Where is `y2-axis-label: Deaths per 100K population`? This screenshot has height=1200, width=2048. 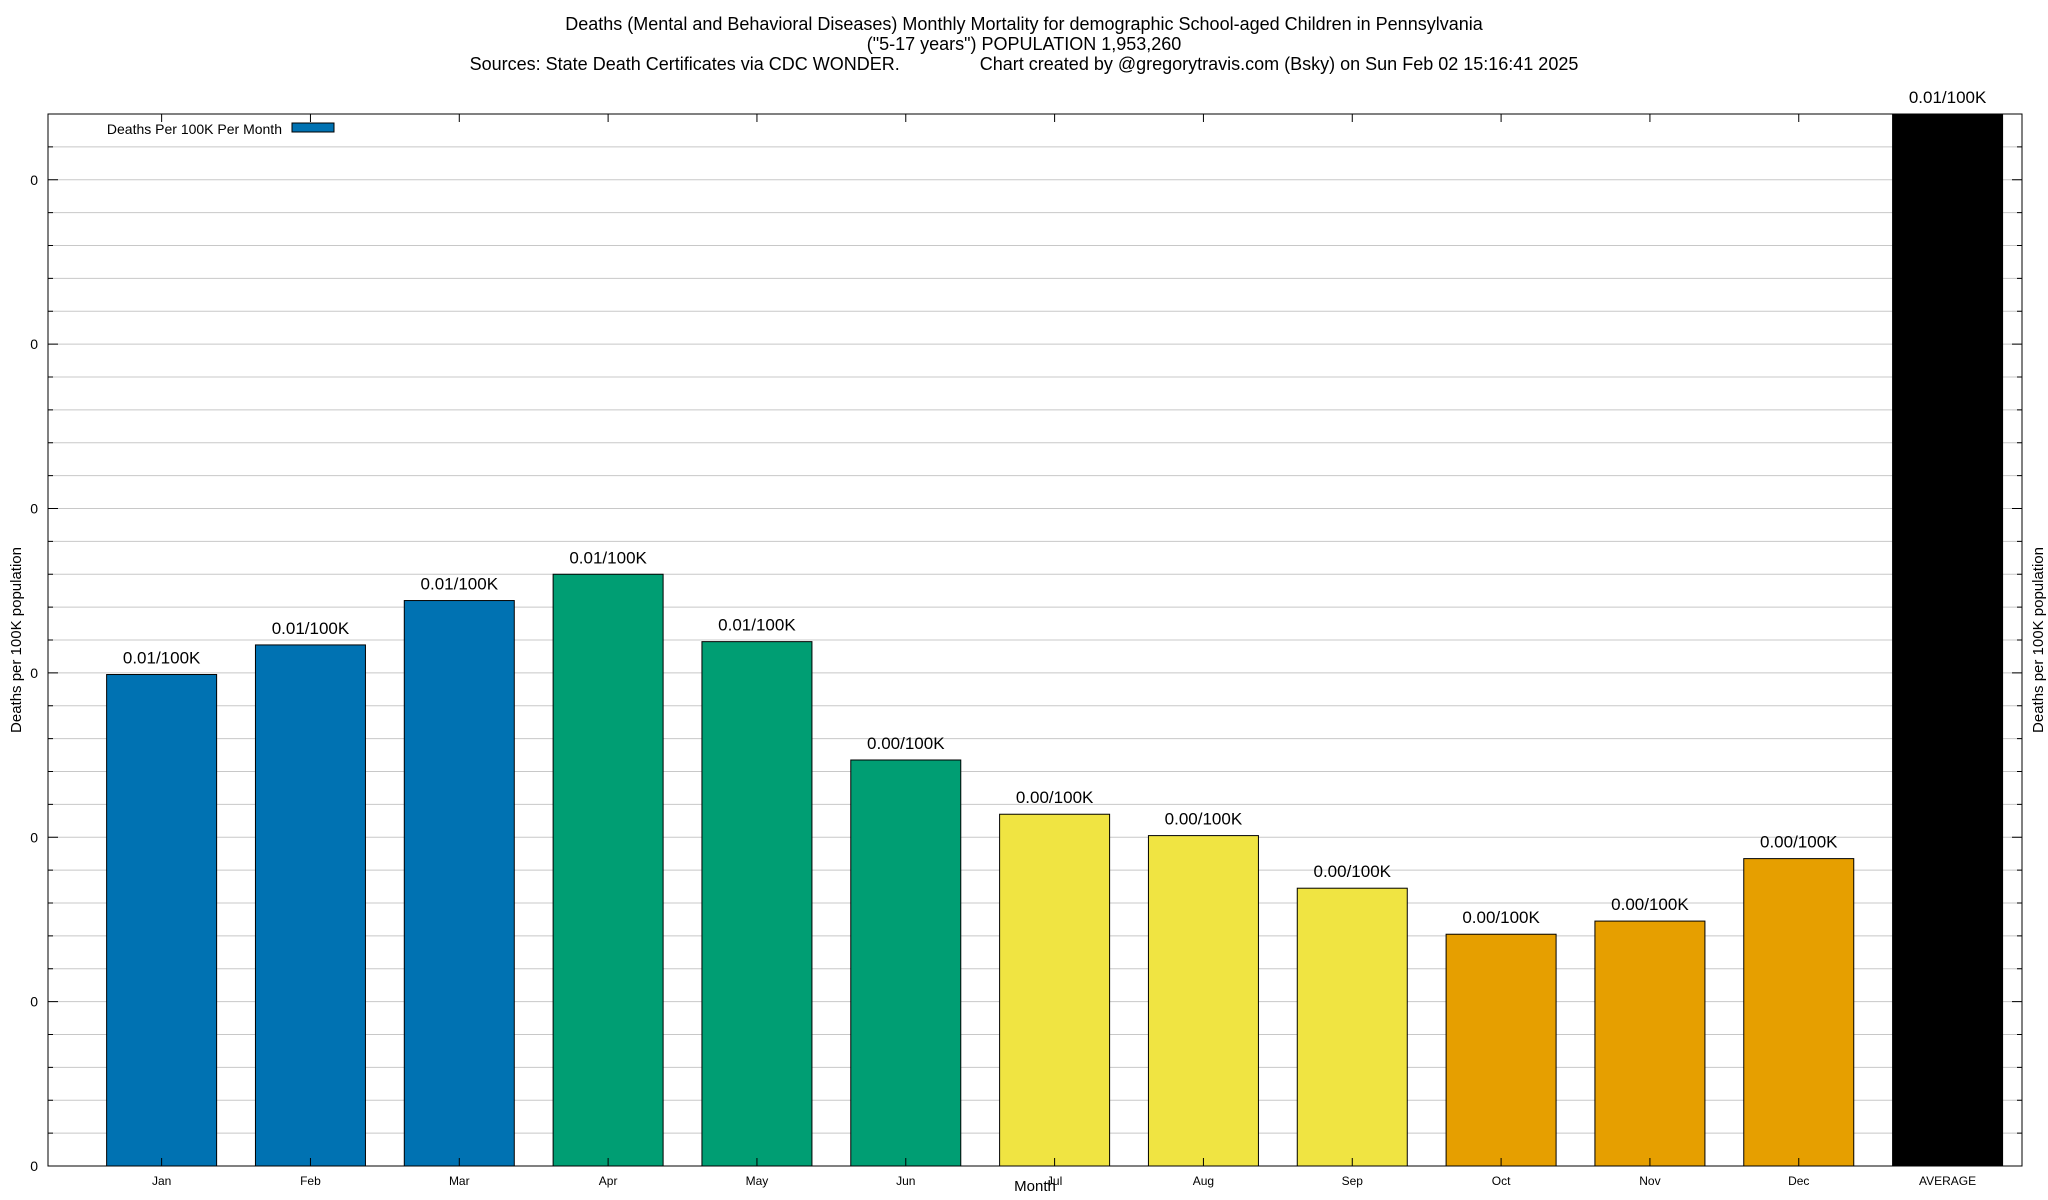
y2-axis-label: Deaths per 100K population is located at coordinates (2038, 640).